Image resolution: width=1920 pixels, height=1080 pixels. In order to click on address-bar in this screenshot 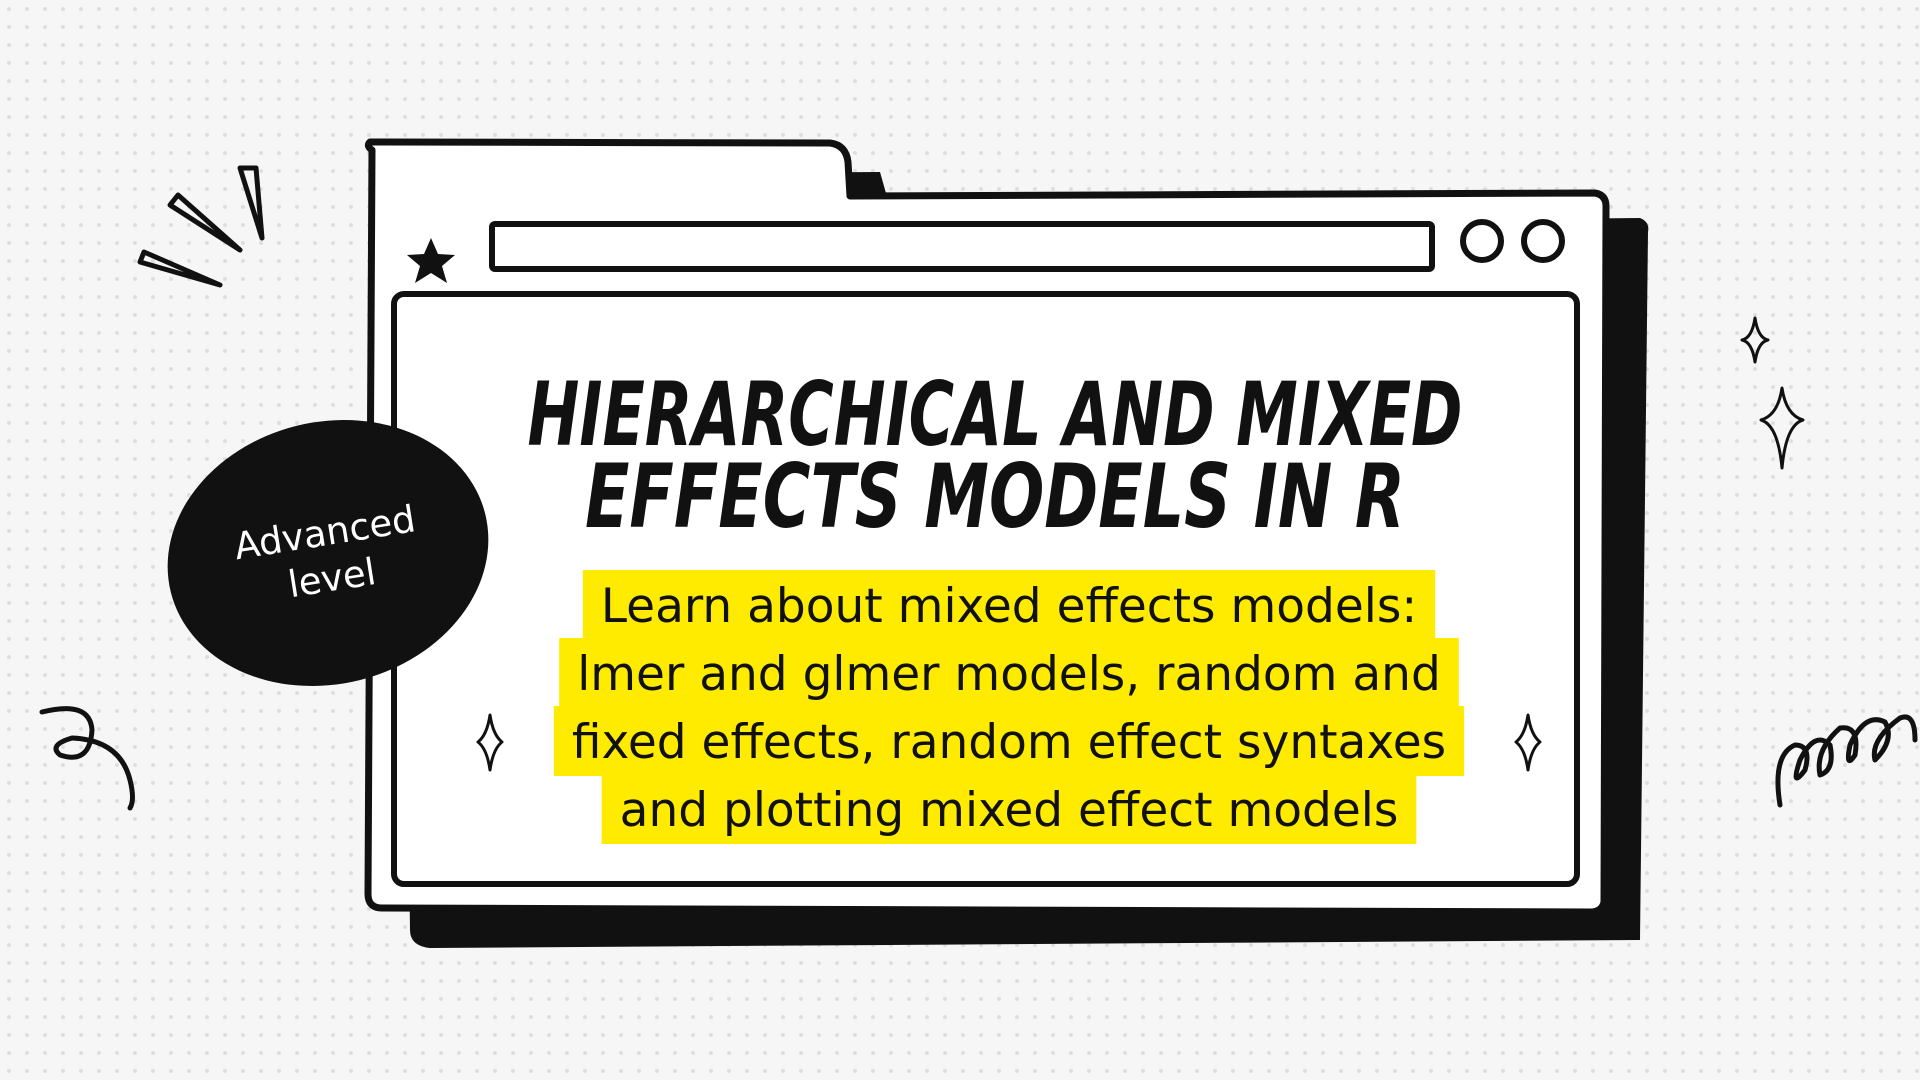, I will do `click(962, 246)`.